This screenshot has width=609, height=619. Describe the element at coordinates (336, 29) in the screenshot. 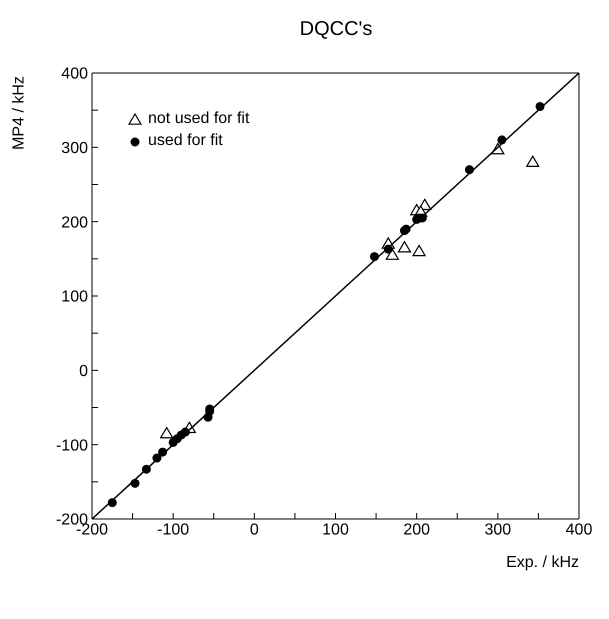

I see `chart-title: DQCC's` at that location.